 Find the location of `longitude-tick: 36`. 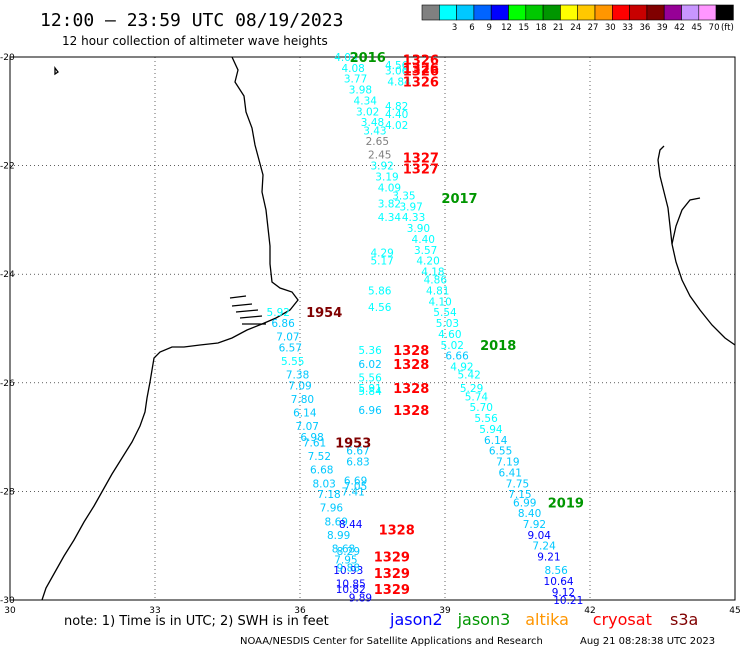

longitude-tick: 36 is located at coordinates (300, 611).